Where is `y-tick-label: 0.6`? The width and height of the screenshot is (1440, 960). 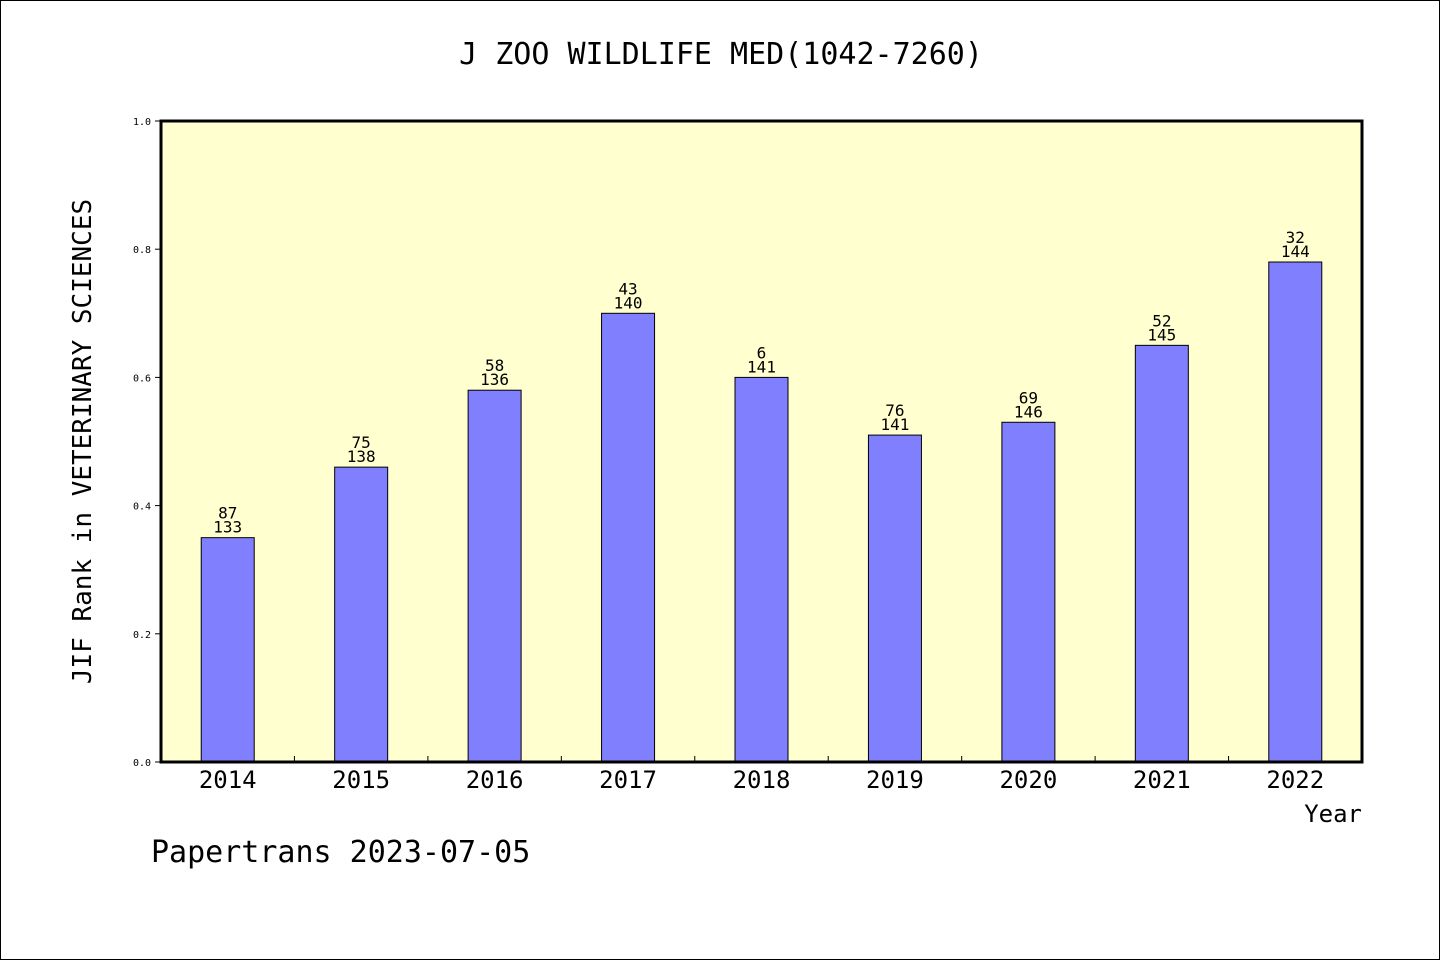 y-tick-label: 0.6 is located at coordinates (142, 378).